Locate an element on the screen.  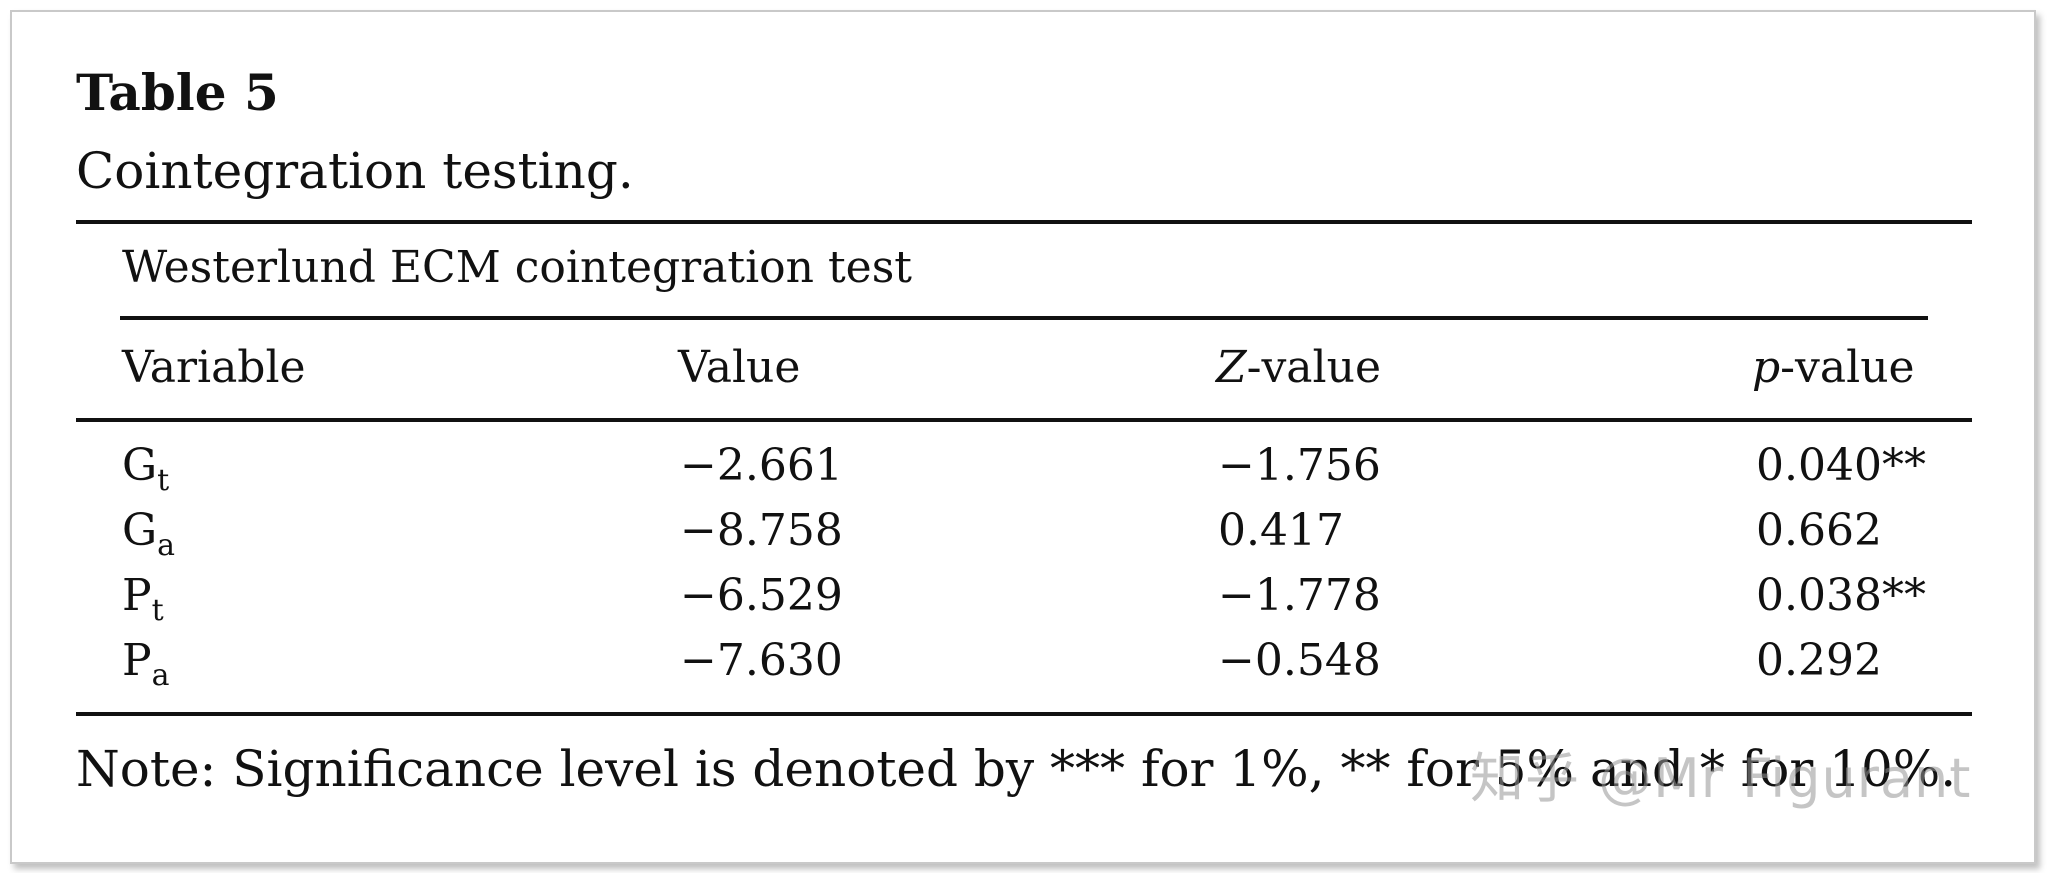
table-row: Pt −6.529 −1.778 0.038** is located at coordinates (1024, 606).